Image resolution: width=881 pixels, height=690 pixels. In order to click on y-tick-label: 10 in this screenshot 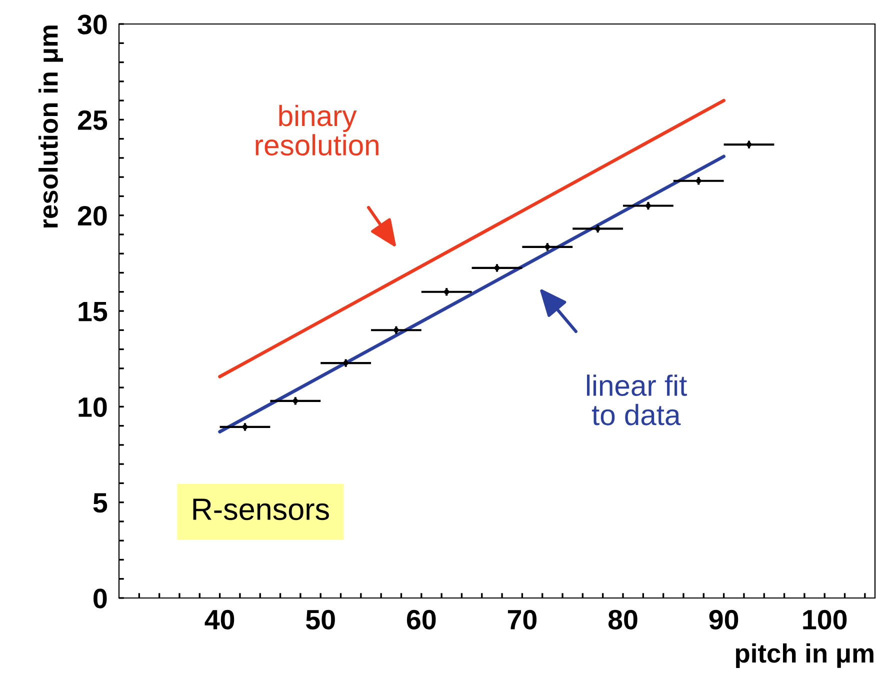, I will do `click(92, 407)`.